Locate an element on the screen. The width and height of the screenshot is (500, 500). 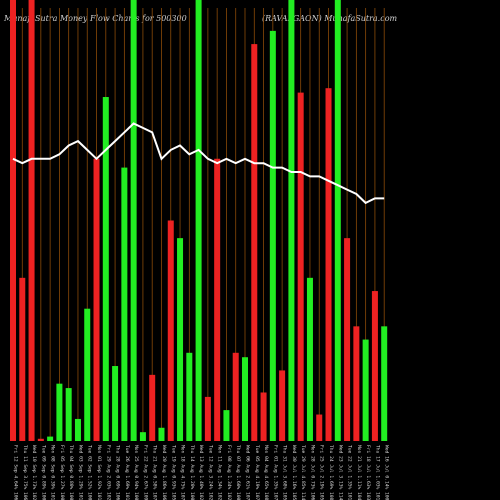
x-tick-label: Tue 09 Sep 0.89% 1003.15 is located at coordinates (43, 472).